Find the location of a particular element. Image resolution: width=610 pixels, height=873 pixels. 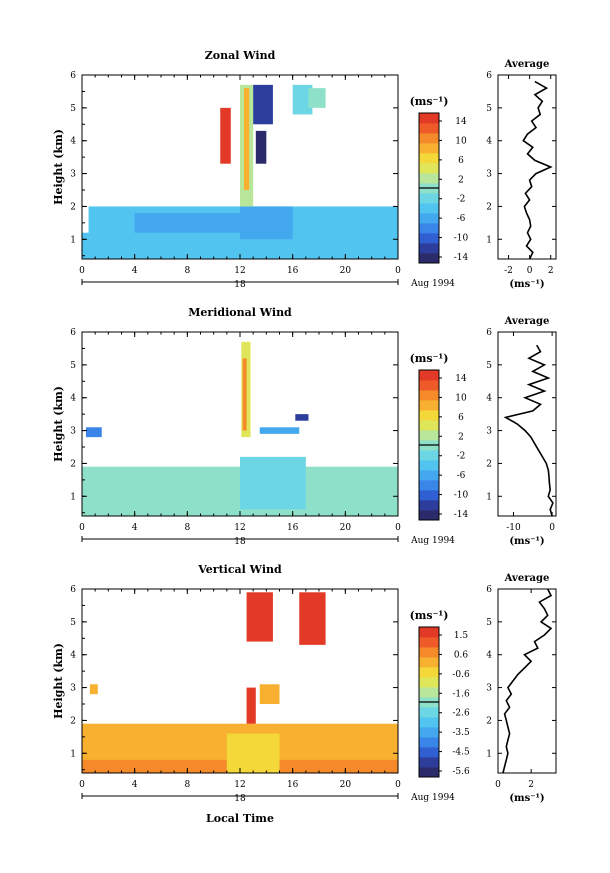

colorbar-tick-label: -2 is located at coordinates (461, 200).